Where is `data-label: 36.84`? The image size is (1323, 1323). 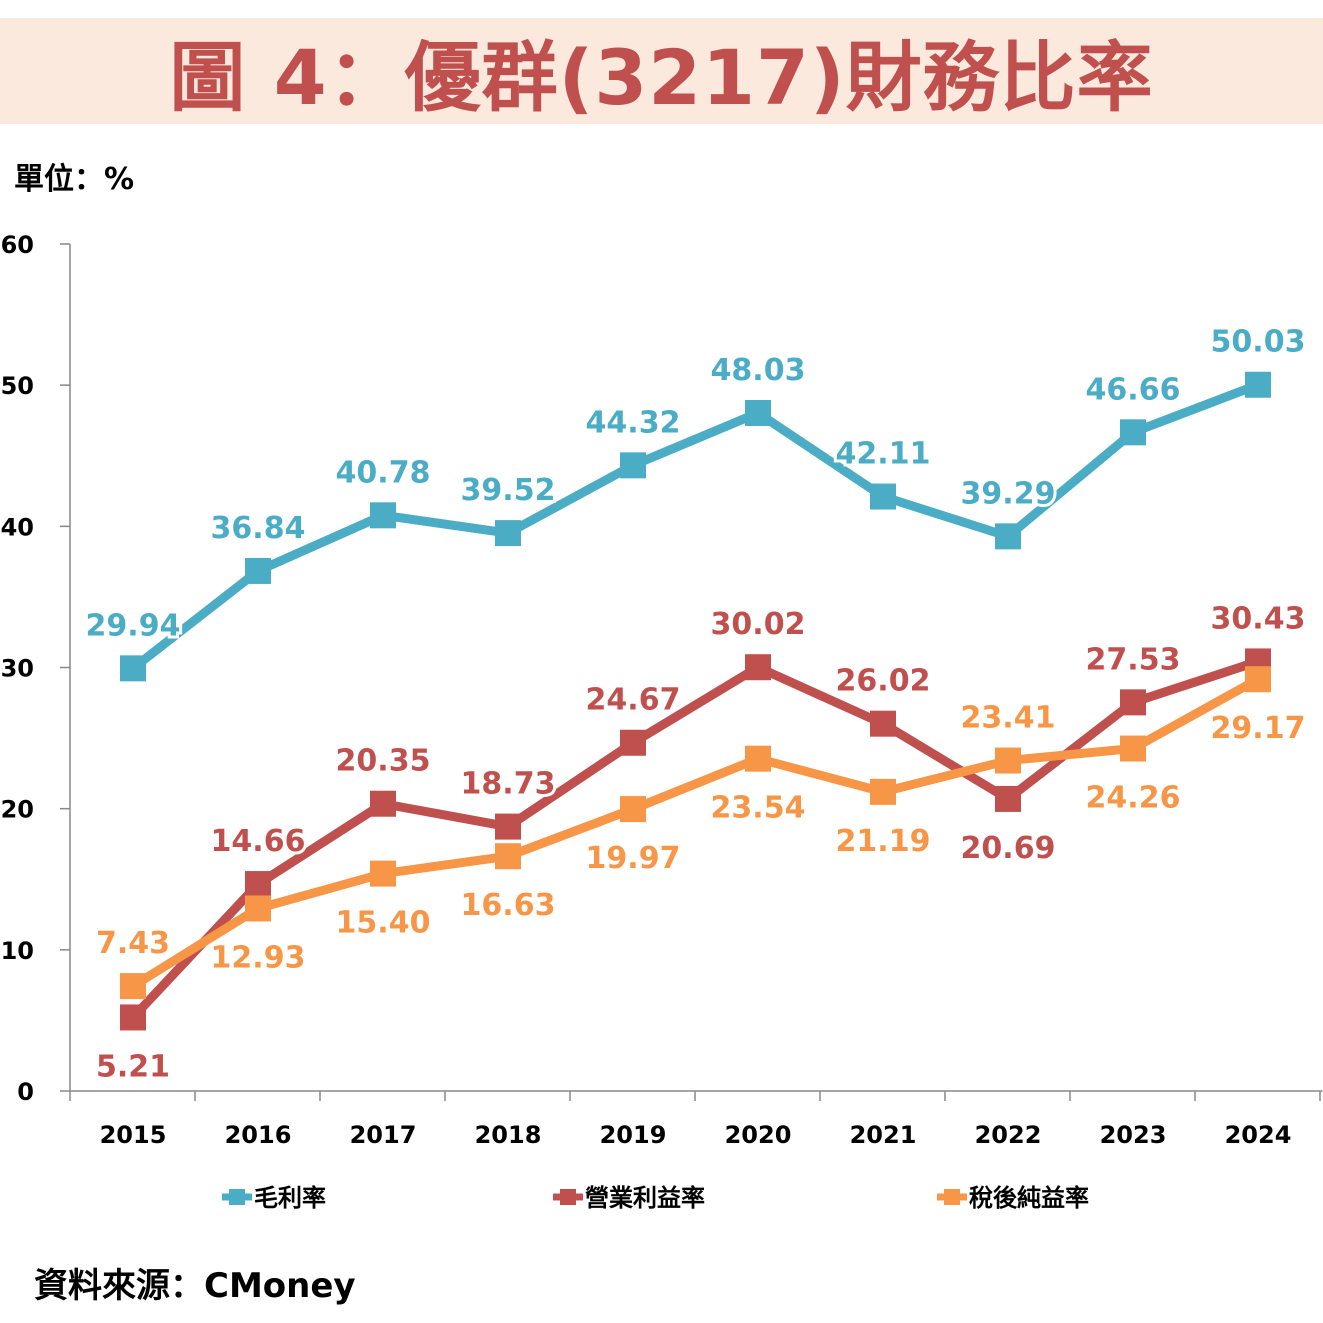
data-label: 36.84 is located at coordinates (258, 528).